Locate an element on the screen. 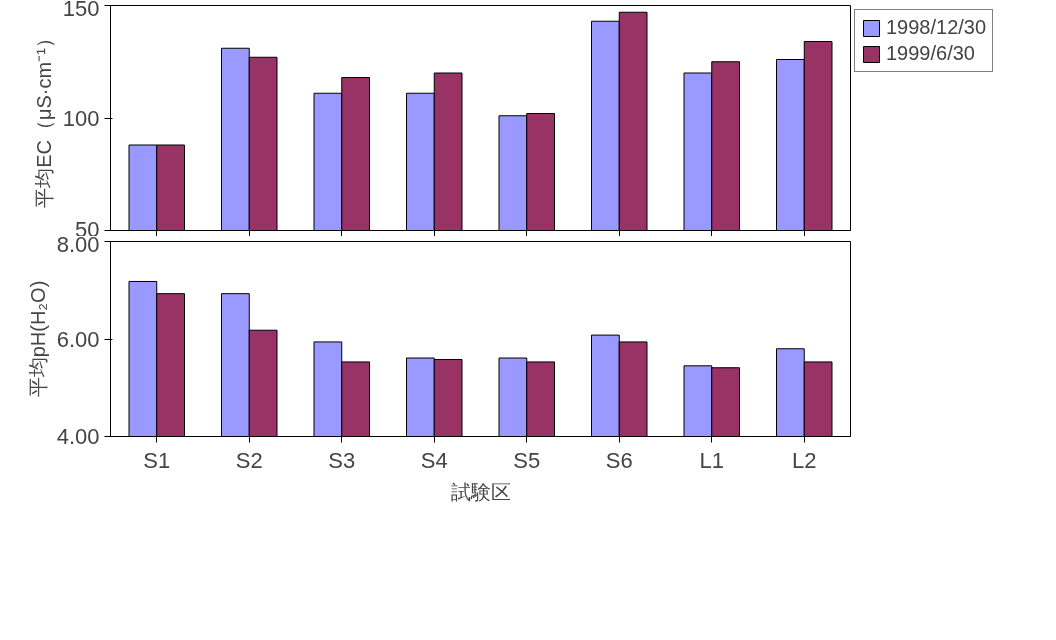 The height and width of the screenshot is (640, 1056). x-tick-label: S5 is located at coordinates (527, 460).